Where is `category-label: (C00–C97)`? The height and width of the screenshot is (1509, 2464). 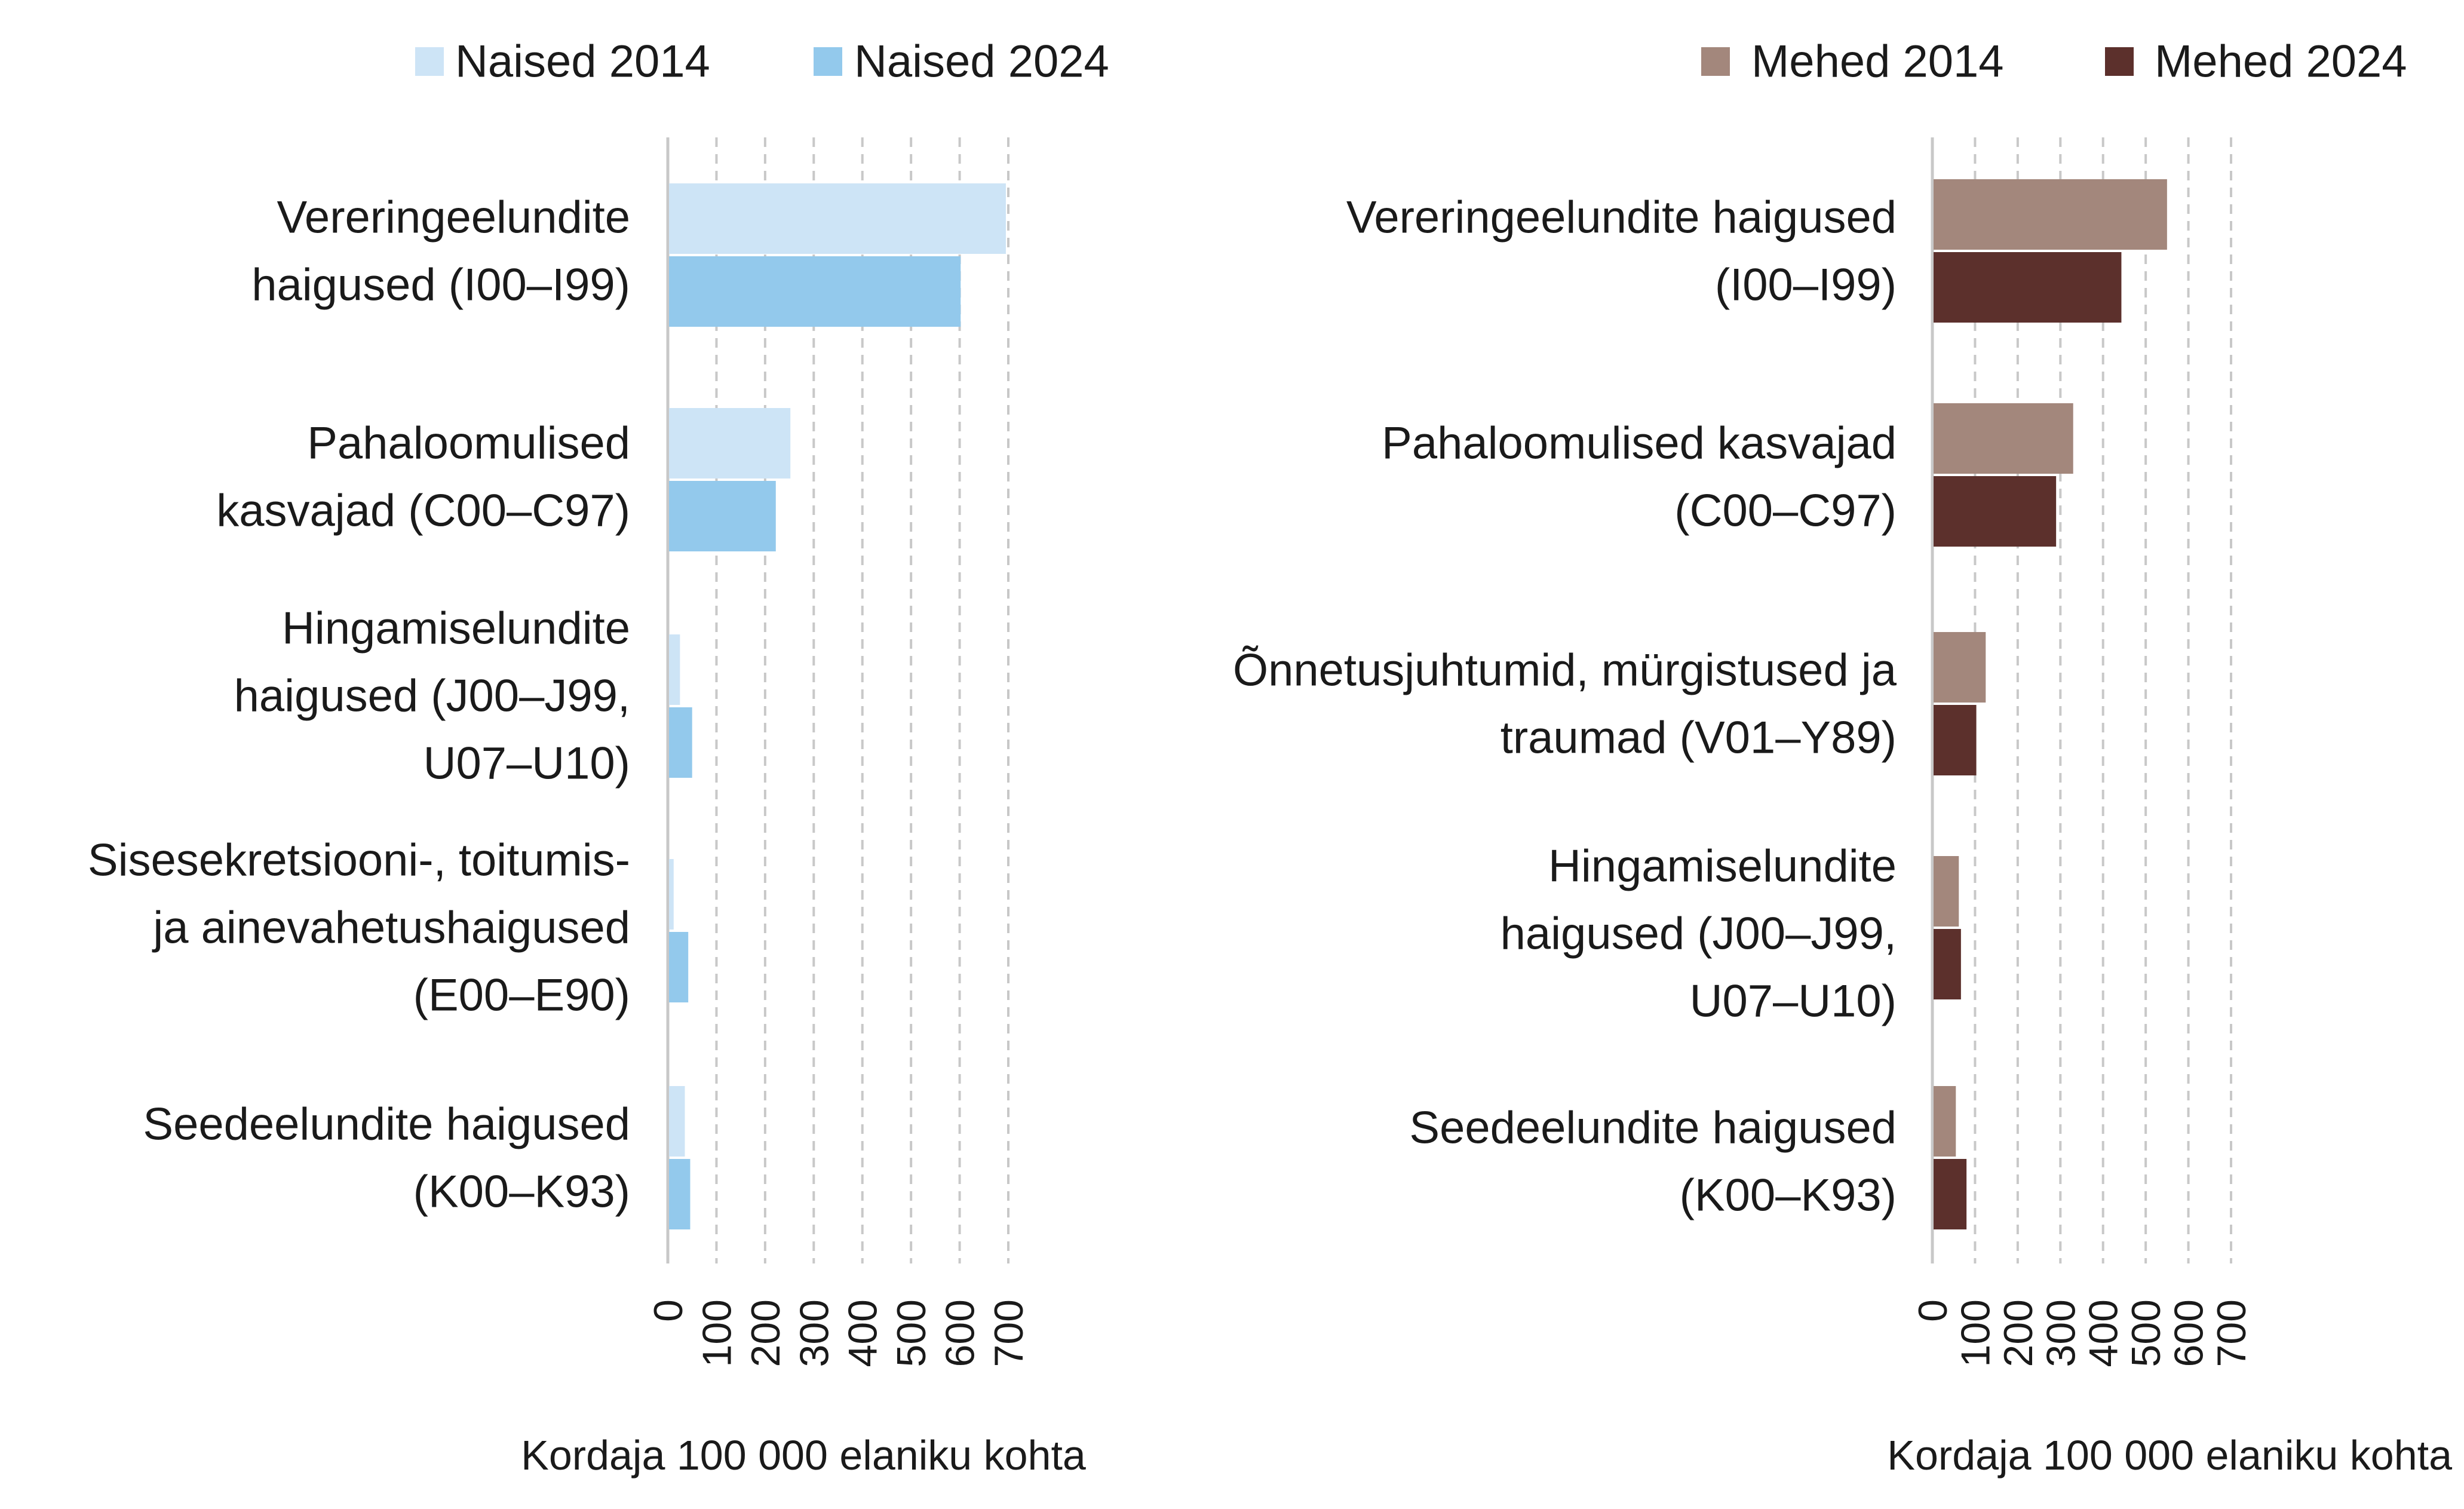
category-label: (C00–C97) is located at coordinates (1785, 511).